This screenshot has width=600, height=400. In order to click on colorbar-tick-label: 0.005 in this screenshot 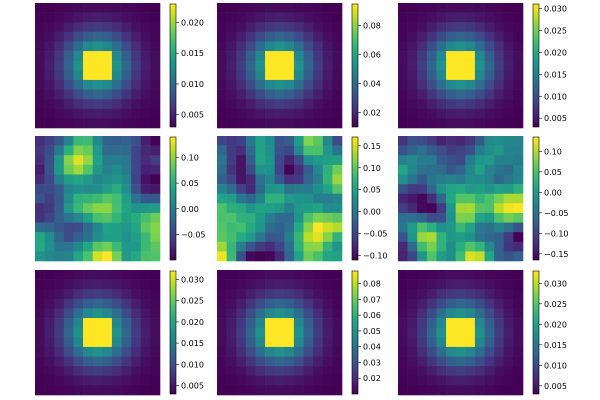, I will do `click(192, 386)`.